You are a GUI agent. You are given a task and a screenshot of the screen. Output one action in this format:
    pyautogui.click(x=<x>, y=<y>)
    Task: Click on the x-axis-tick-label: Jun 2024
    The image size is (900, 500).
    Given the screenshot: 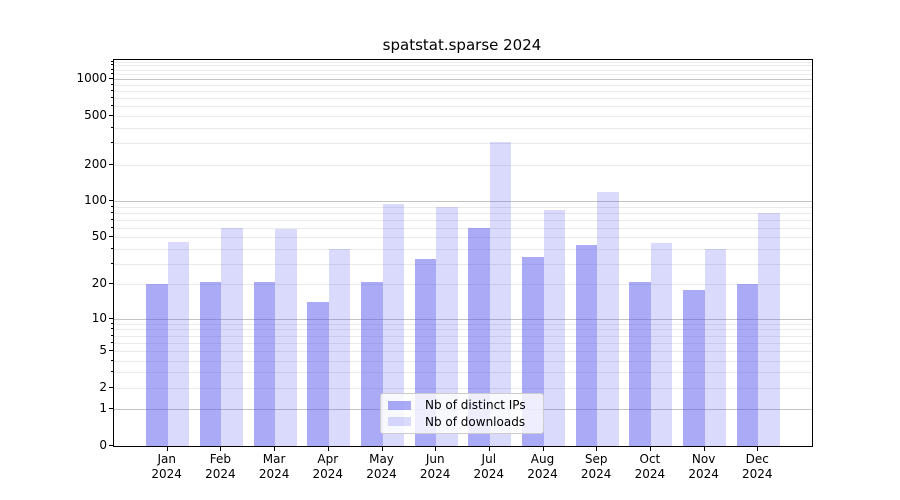 What is the action you would take?
    pyautogui.click(x=435, y=466)
    